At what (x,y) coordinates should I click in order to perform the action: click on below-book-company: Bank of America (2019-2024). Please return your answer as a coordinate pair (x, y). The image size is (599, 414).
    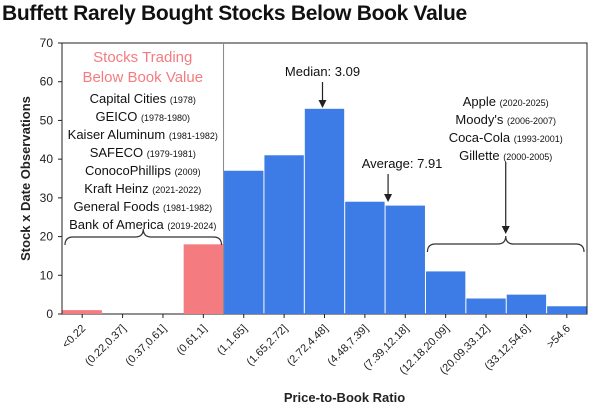
    Looking at the image, I should click on (142, 224).